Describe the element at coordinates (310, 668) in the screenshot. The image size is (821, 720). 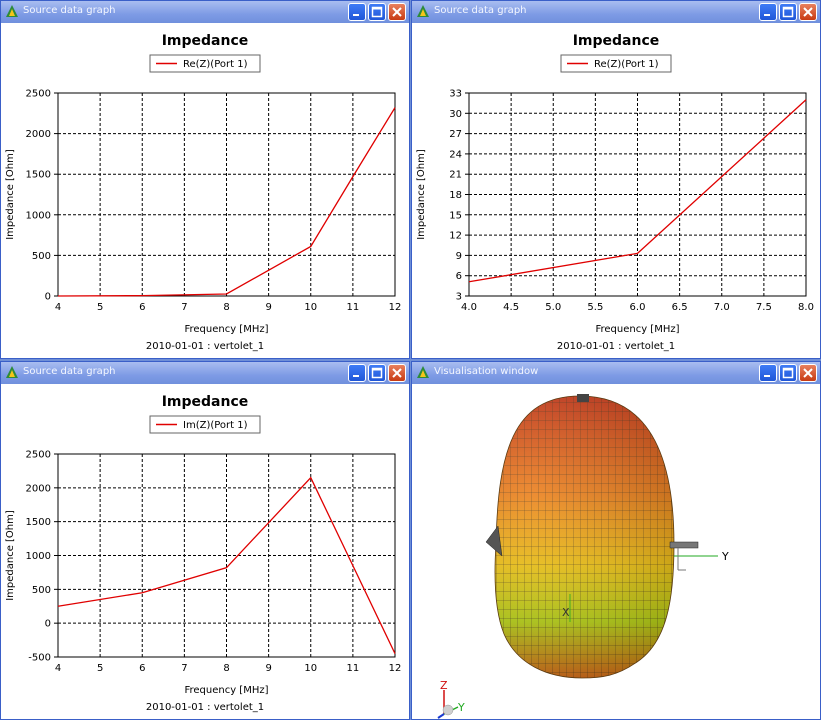
I see `x-tick-label: 10` at that location.